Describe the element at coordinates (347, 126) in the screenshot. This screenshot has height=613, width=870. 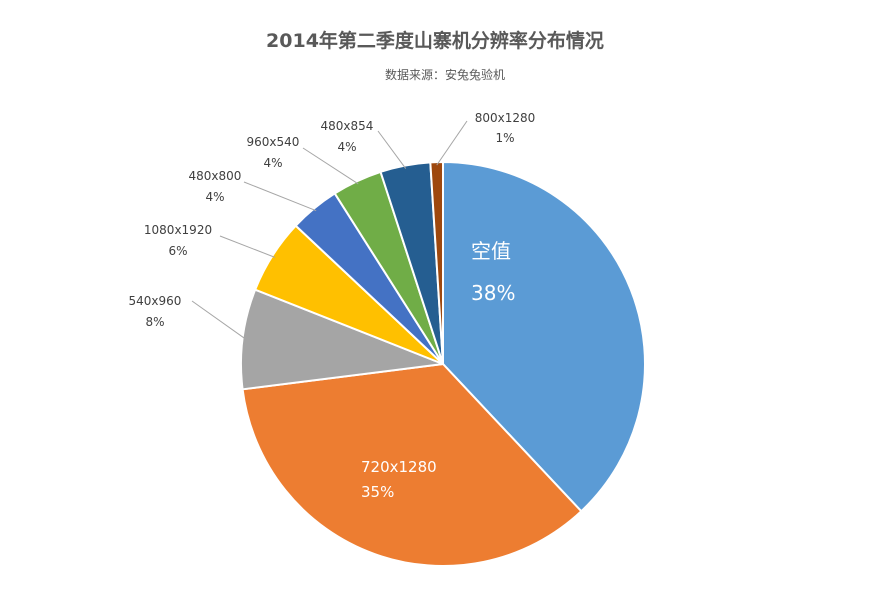
I see `slice-category-label: 480x854` at that location.